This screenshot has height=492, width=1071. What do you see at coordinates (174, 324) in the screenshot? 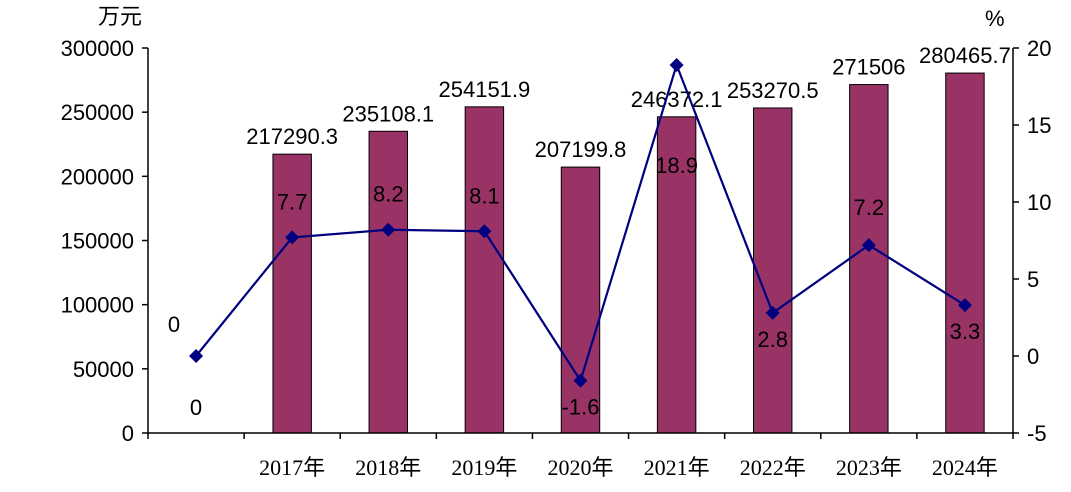
I see `line-value-label: 0` at bounding box center [174, 324].